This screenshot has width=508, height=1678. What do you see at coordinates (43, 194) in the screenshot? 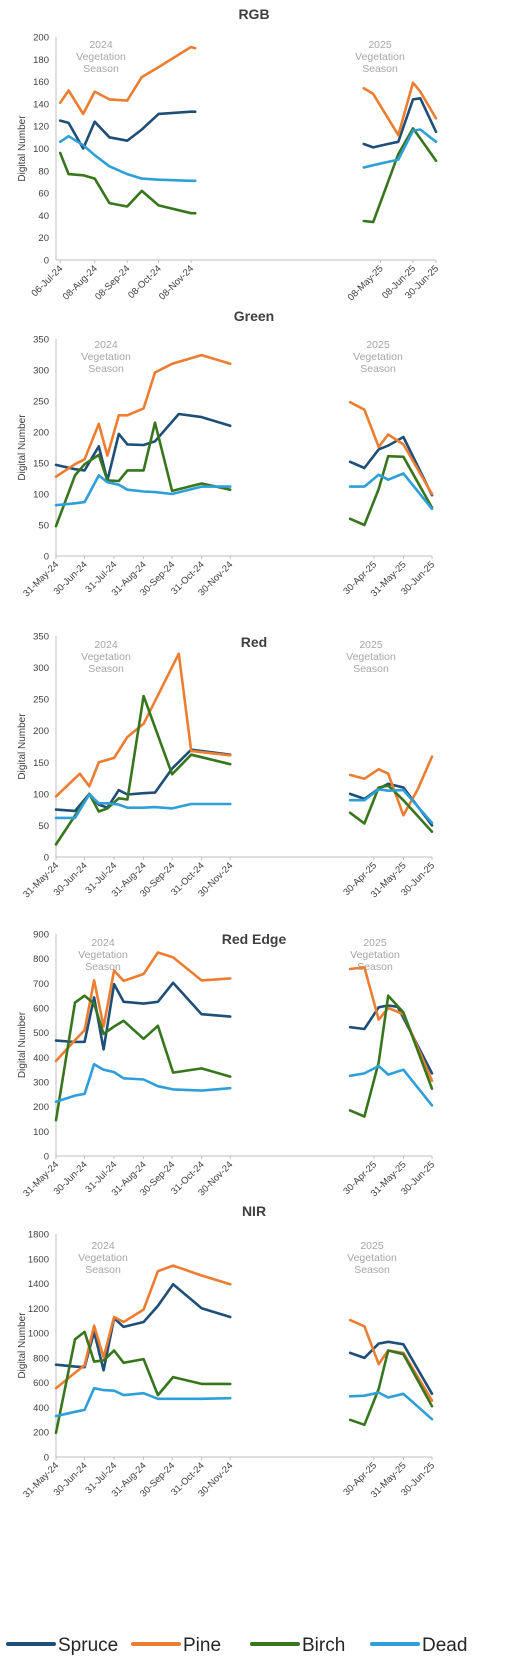
I see `y-tick-label: 60` at bounding box center [43, 194].